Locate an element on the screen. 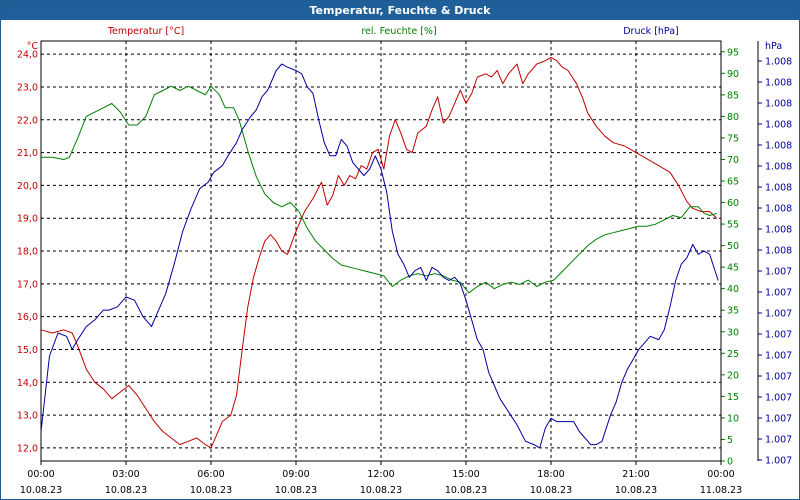 The width and height of the screenshot is (800, 500). temperature-tick-label: 17,0 is located at coordinates (27, 284).